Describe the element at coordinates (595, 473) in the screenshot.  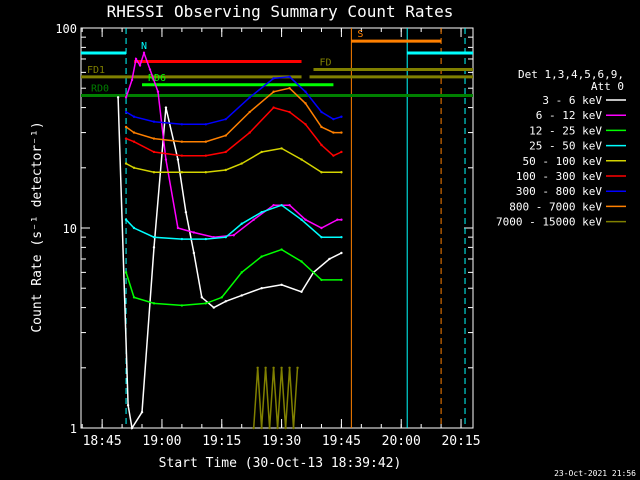
I see `timestamp: 23-Oct-2021 21:56` at that location.